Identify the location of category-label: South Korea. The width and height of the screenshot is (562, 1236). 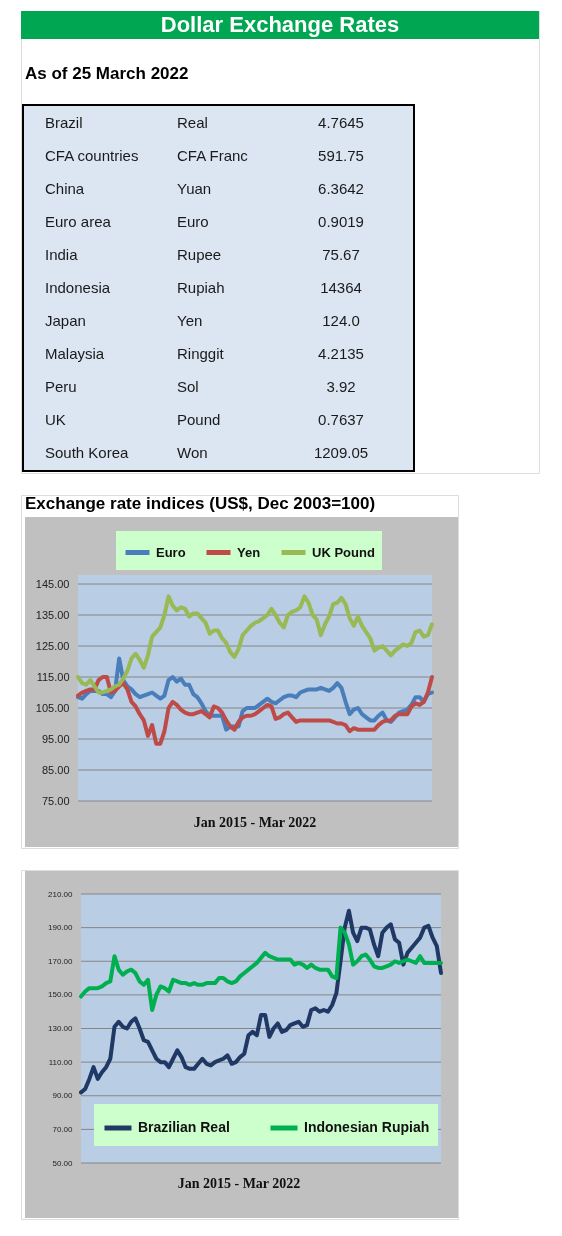
(87, 452).